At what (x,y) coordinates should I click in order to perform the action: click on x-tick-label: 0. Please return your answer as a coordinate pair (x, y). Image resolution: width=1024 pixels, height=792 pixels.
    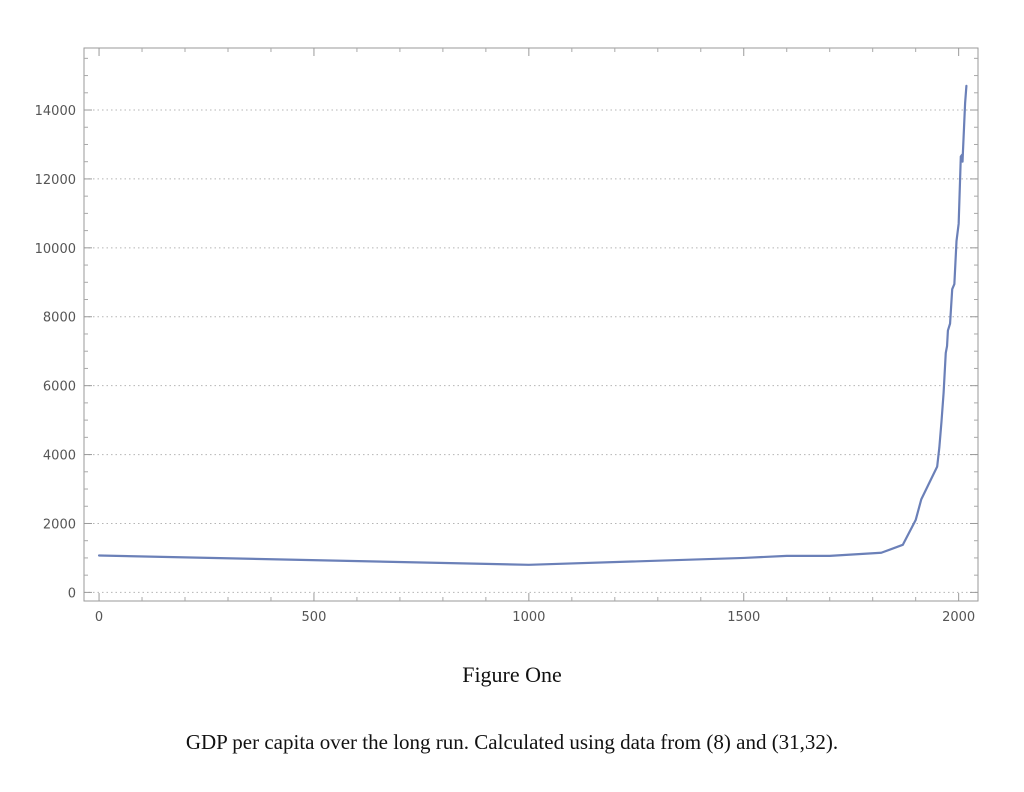
    Looking at the image, I should click on (99, 617).